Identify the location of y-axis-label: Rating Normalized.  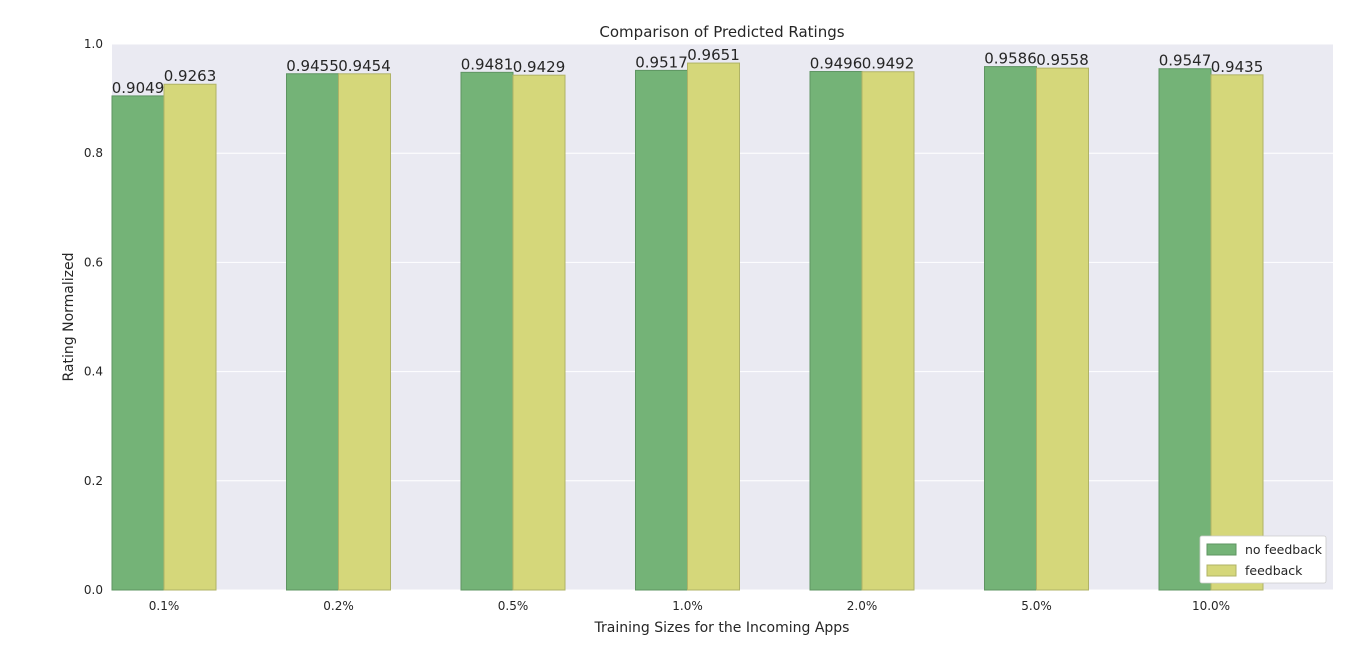
(69, 317).